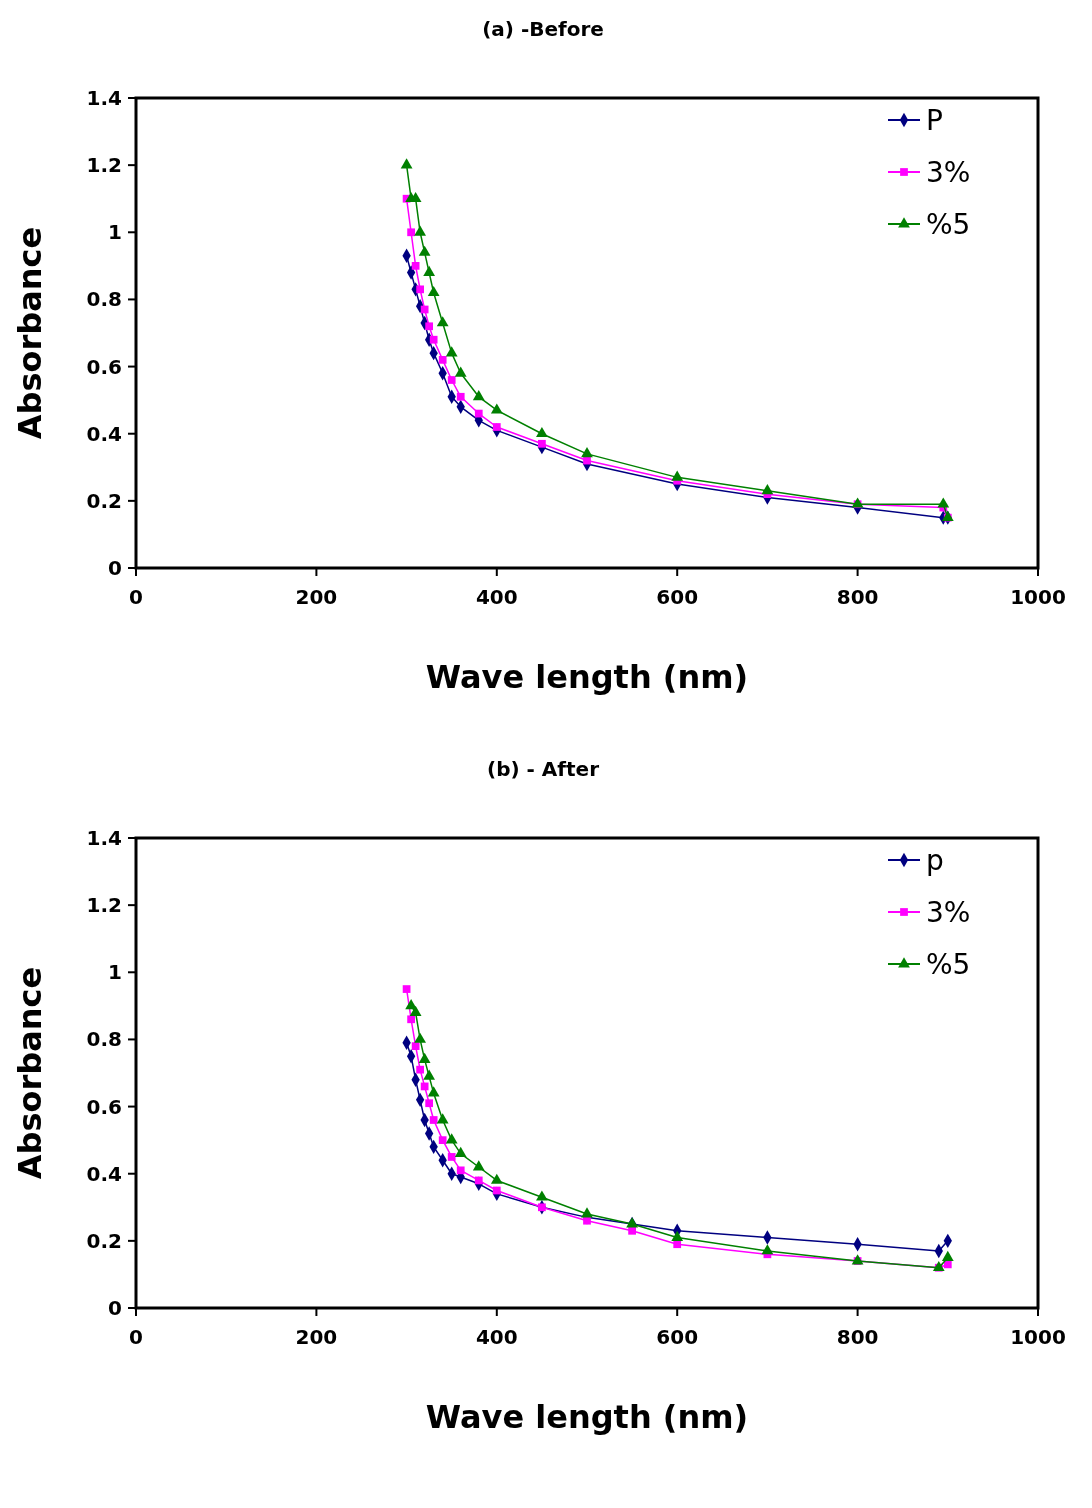 Image resolution: width=1092 pixels, height=1508 pixels. What do you see at coordinates (934, 120) in the screenshot?
I see `legend-label: P` at bounding box center [934, 120].